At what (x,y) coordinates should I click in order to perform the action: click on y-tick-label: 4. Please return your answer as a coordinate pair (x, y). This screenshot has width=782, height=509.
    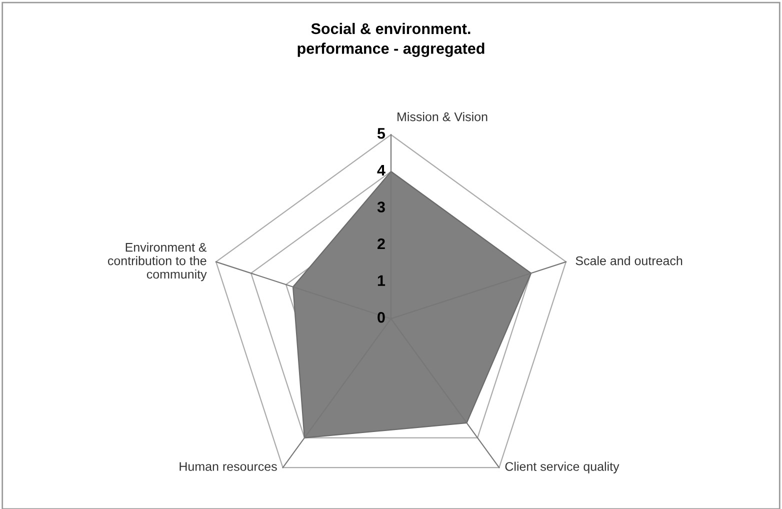
    Looking at the image, I should click on (381, 170).